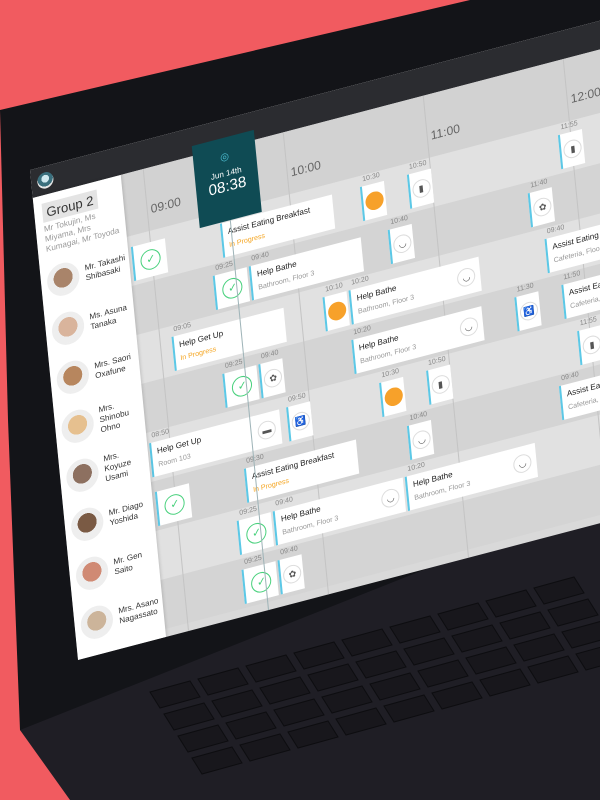 This screenshot has height=800, width=600. I want to click on resident-name: Mr. Gen Saito, so click(128, 562).